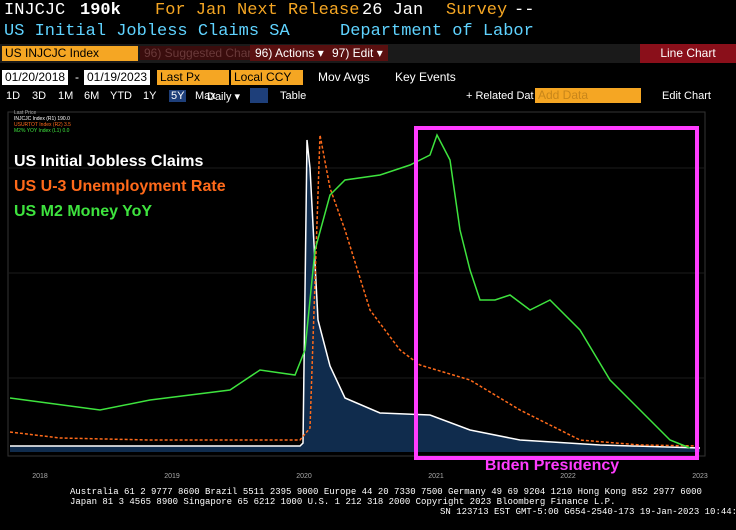  I want to click on release: For Jan, so click(191, 10).